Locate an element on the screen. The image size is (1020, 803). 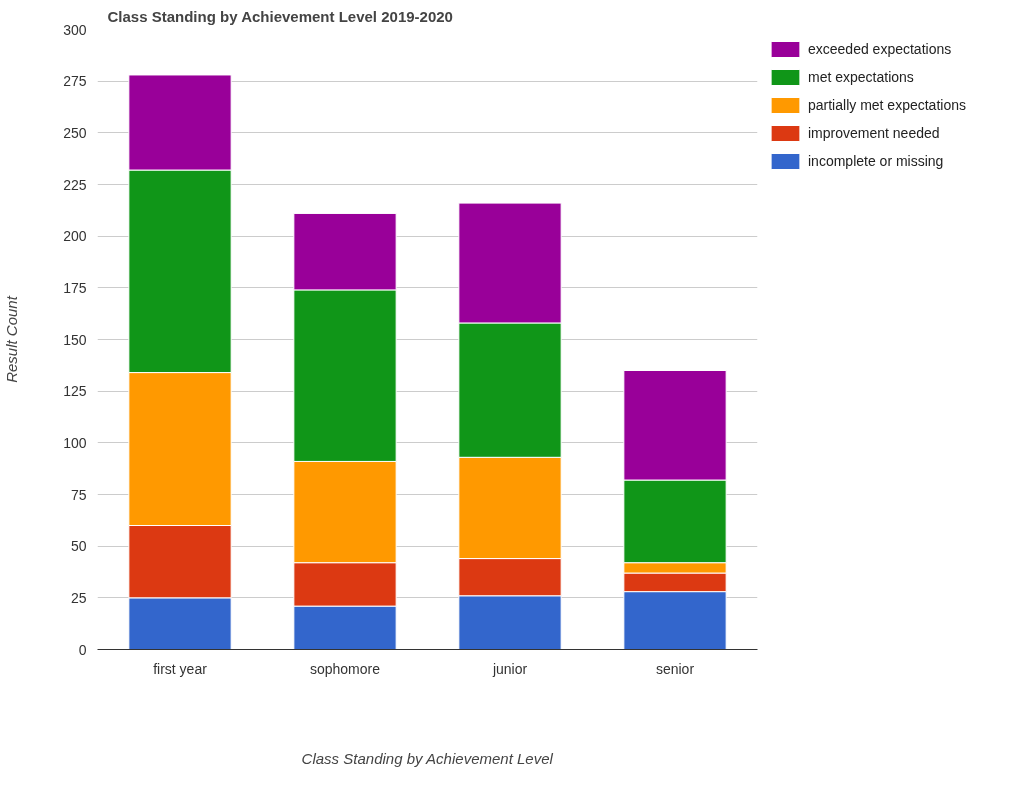
y-tick-label: 0 is located at coordinates (82, 649).